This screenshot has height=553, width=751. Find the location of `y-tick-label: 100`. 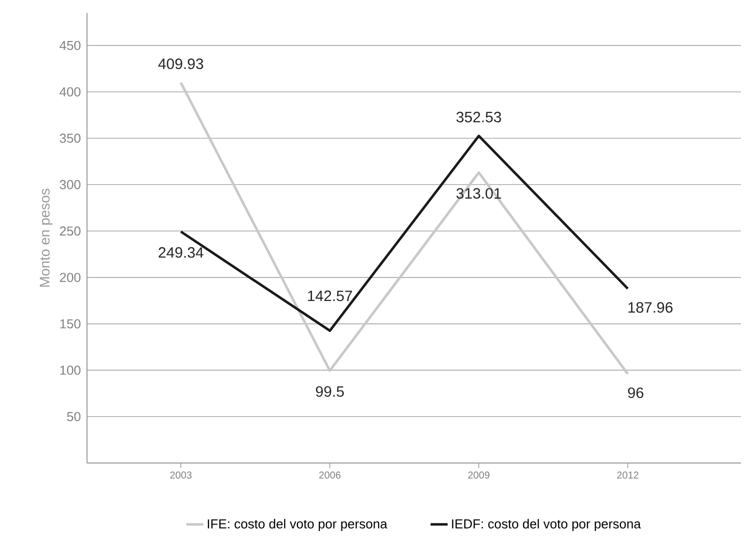

y-tick-label: 100 is located at coordinates (70, 370).